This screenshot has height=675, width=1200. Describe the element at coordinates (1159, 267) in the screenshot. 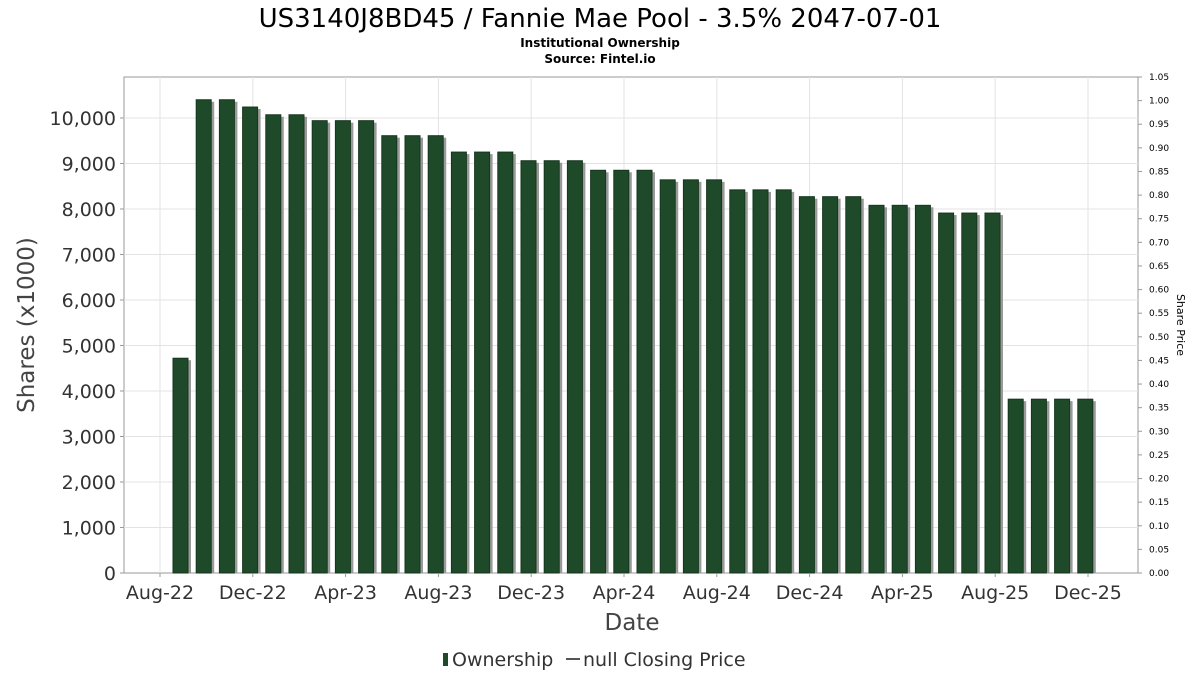

I see `y2-tick-label: 0.65` at that location.